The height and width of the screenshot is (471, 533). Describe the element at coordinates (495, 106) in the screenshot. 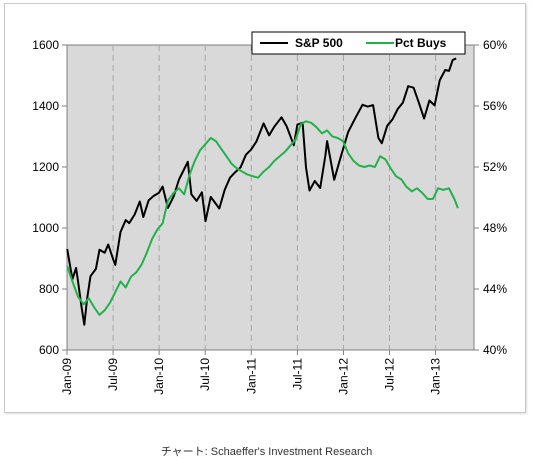

I see `y-right-tick-label: 56%` at that location.